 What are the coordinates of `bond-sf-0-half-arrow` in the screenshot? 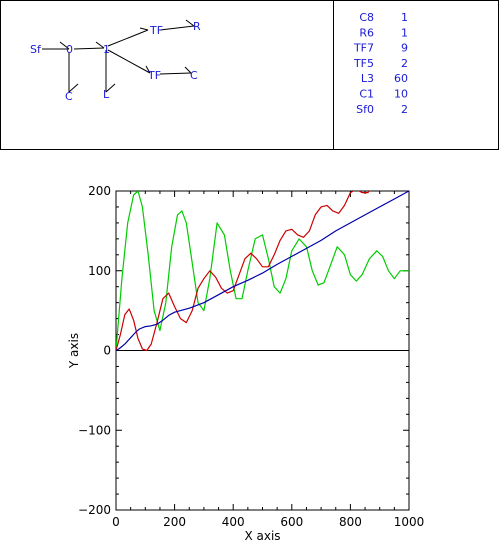 It's located at (64, 45).